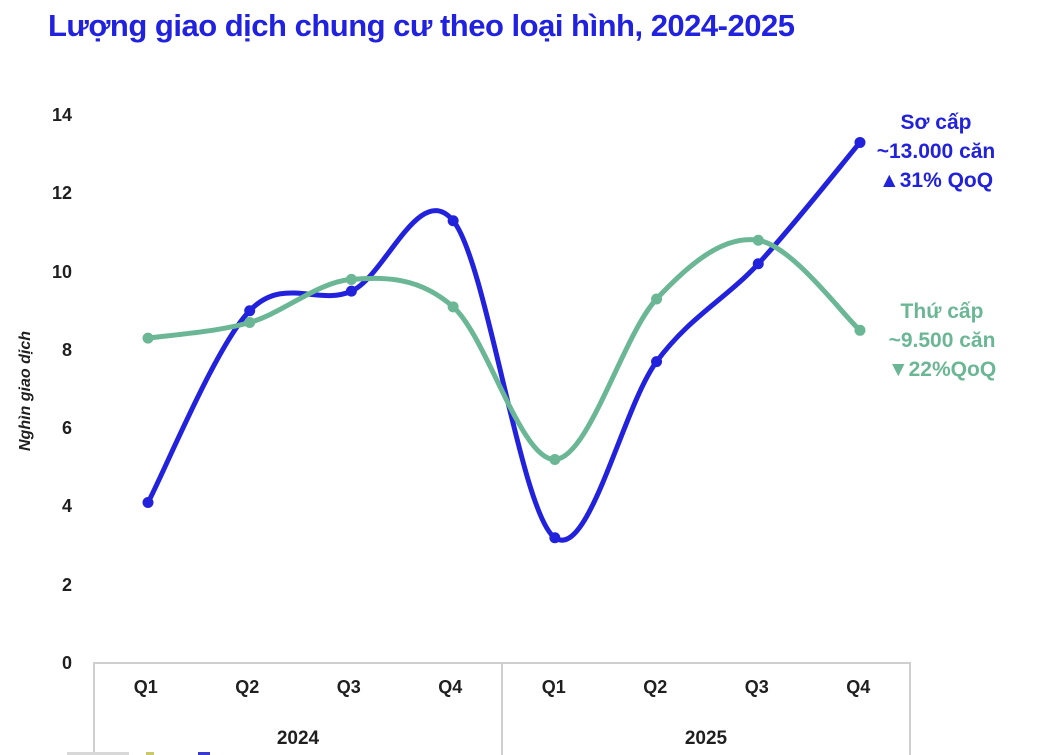 The image size is (1054, 755). I want to click on annotation-primary-series: Sơ cấp ~13.000 căn ▲31% QoQ, so click(936, 151).